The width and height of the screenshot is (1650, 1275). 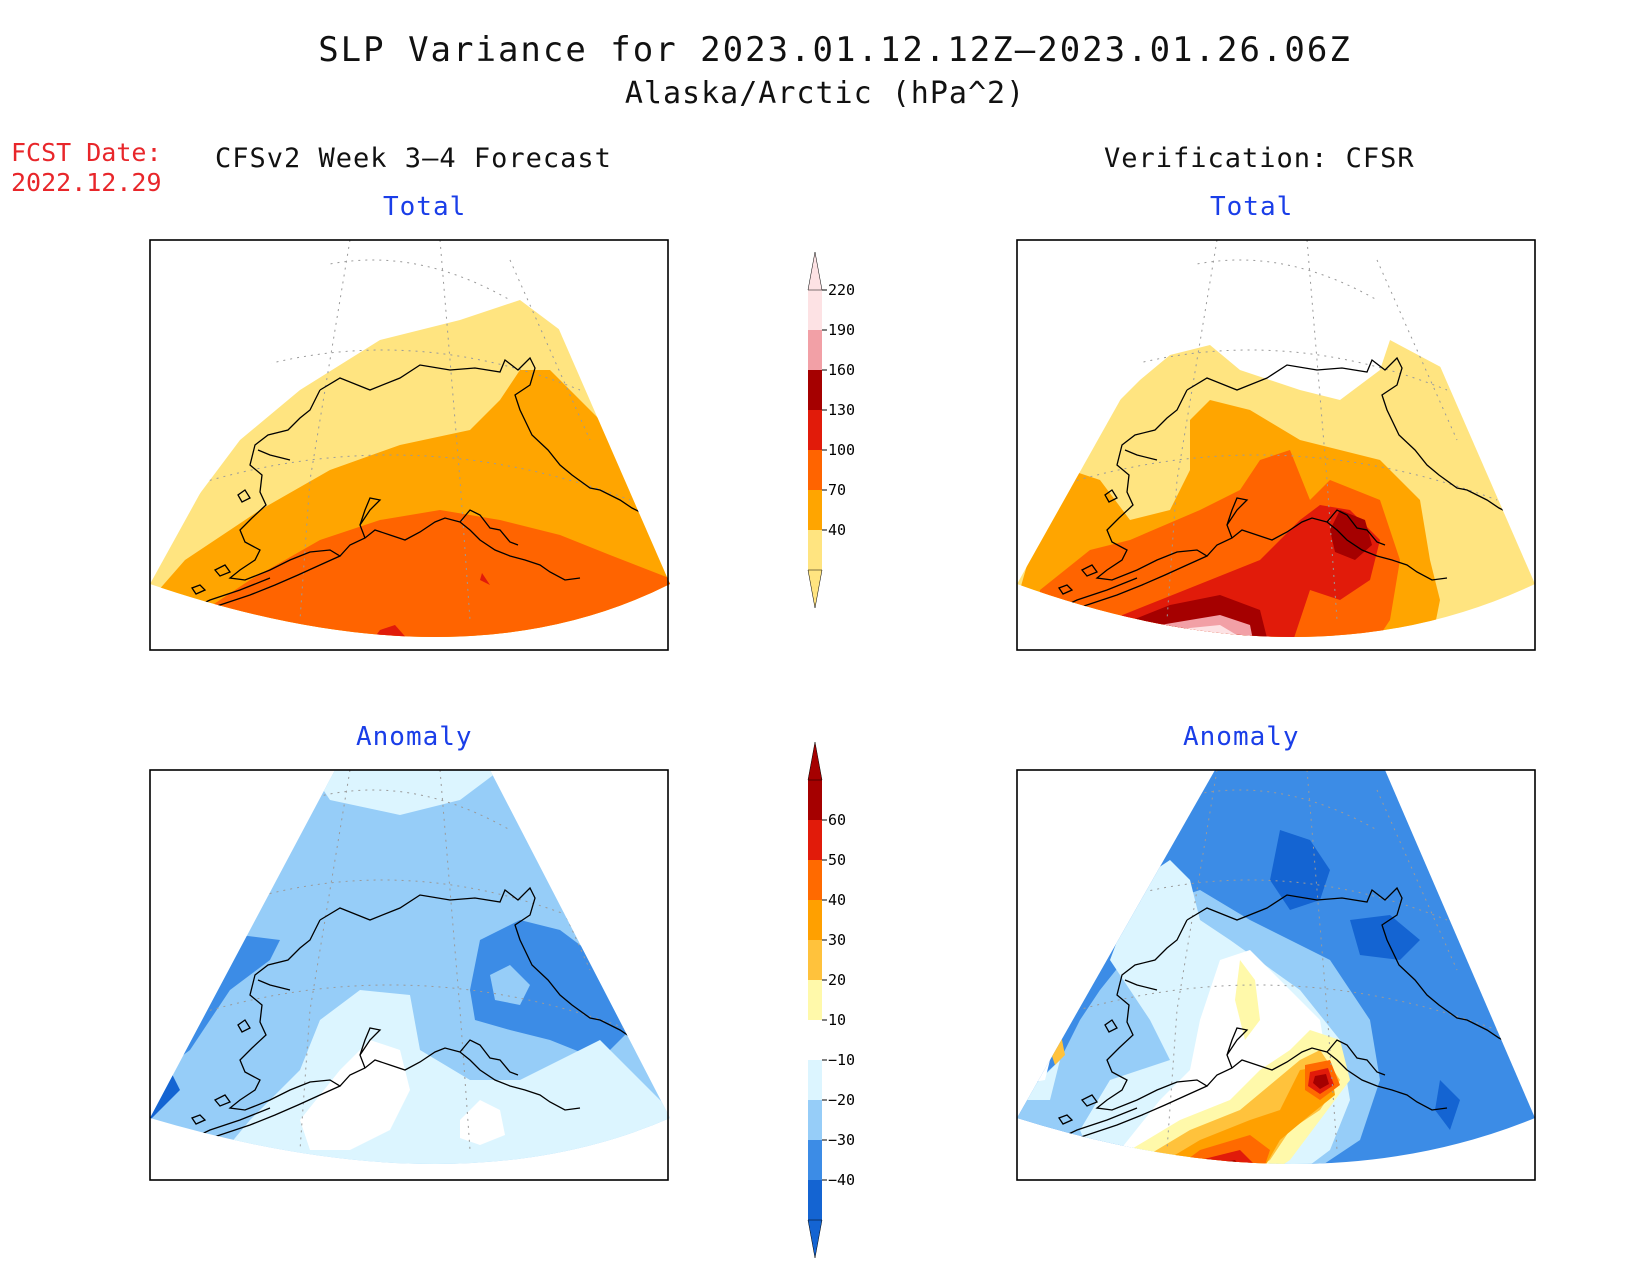 I want to click on fcst-date-value: 2022.12.29, so click(x=86, y=182).